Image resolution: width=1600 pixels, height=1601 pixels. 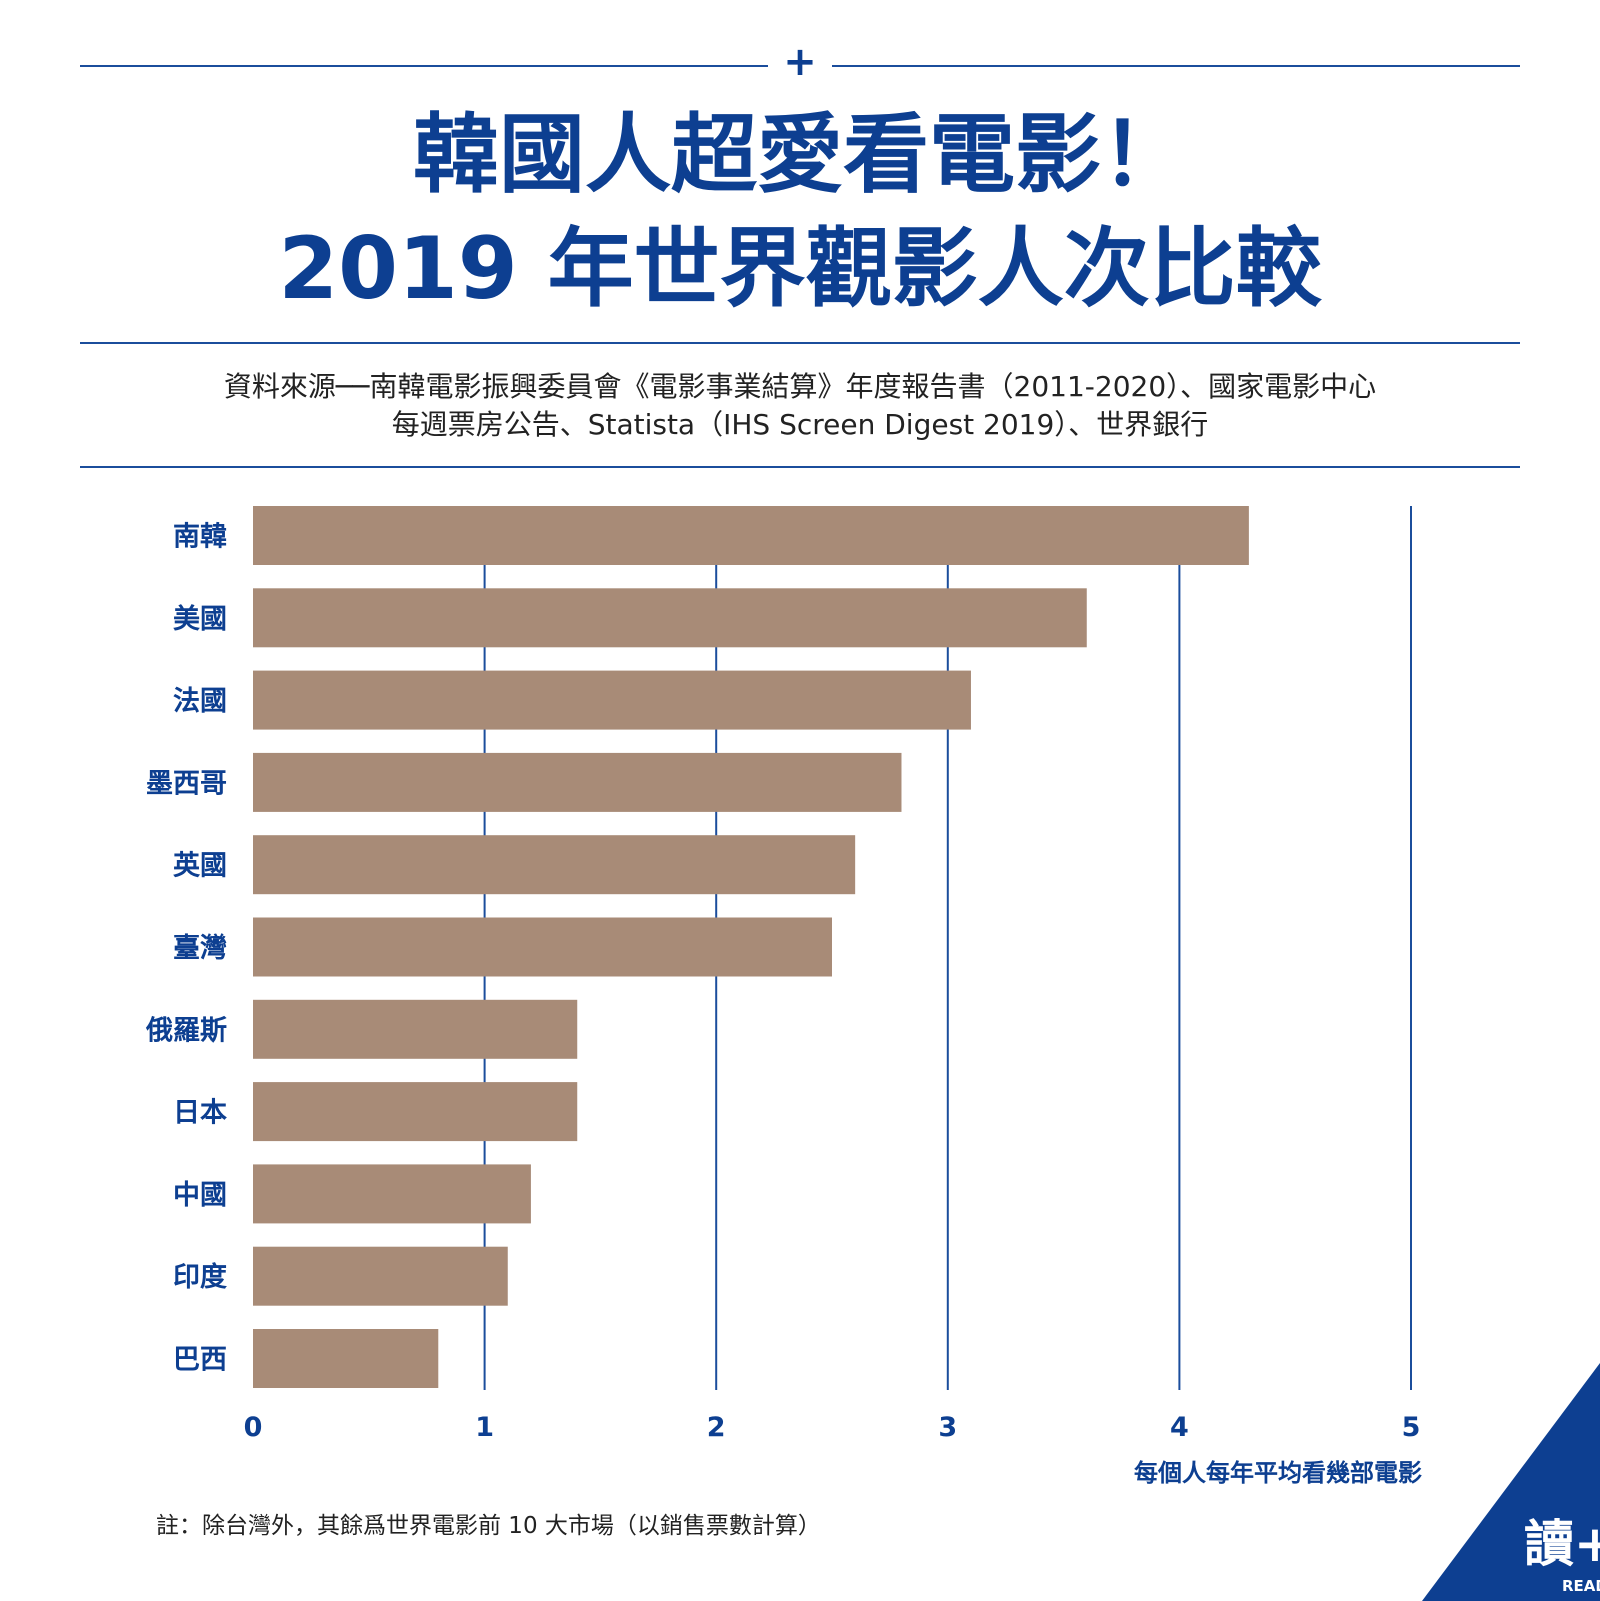 I want to click on category-label-巴西: 巴西, so click(x=200, y=1360).